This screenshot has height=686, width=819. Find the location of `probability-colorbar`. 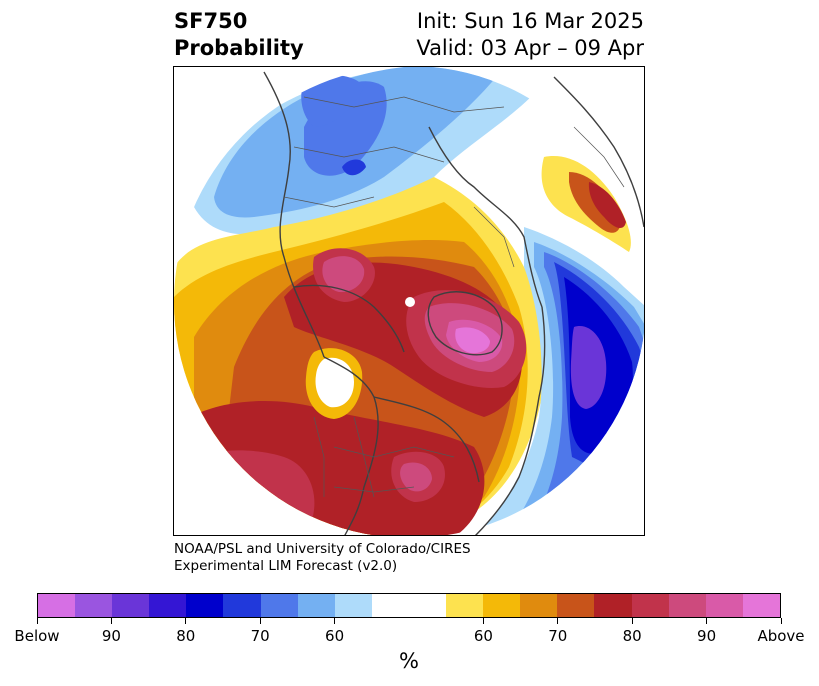

probability-colorbar is located at coordinates (409, 605).